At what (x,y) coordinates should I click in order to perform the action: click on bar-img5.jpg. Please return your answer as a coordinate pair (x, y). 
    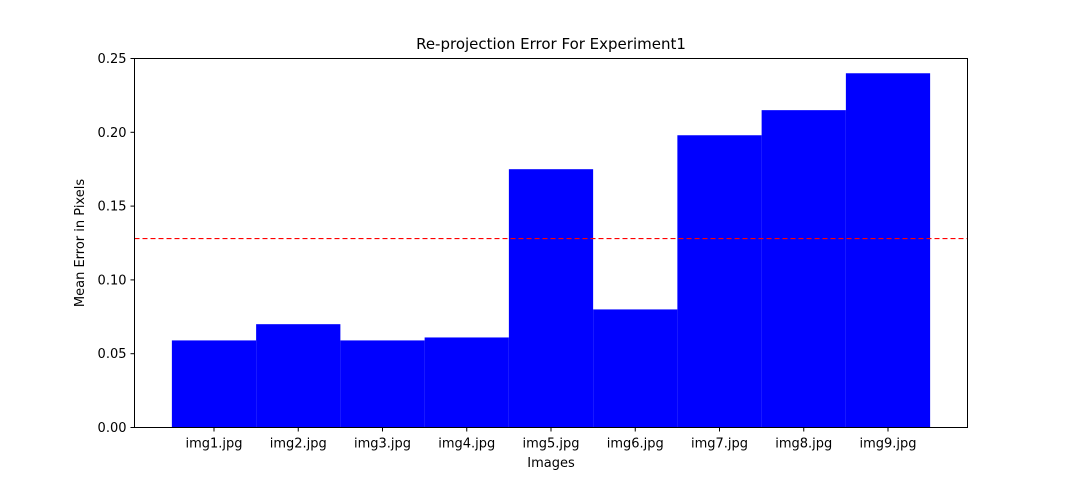
    Looking at the image, I should click on (551, 298).